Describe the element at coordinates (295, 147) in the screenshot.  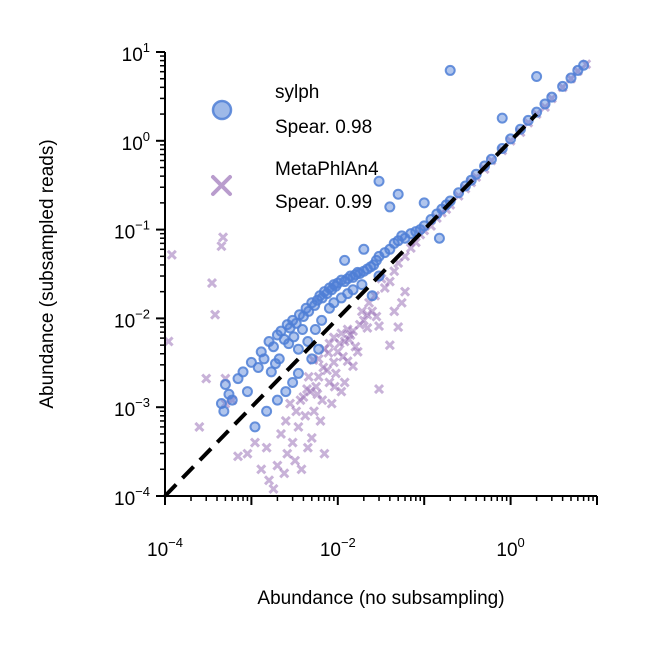
I see `legend: sylph Spear. 0.98 MetaPhlAn4 Spear. 0.99` at that location.